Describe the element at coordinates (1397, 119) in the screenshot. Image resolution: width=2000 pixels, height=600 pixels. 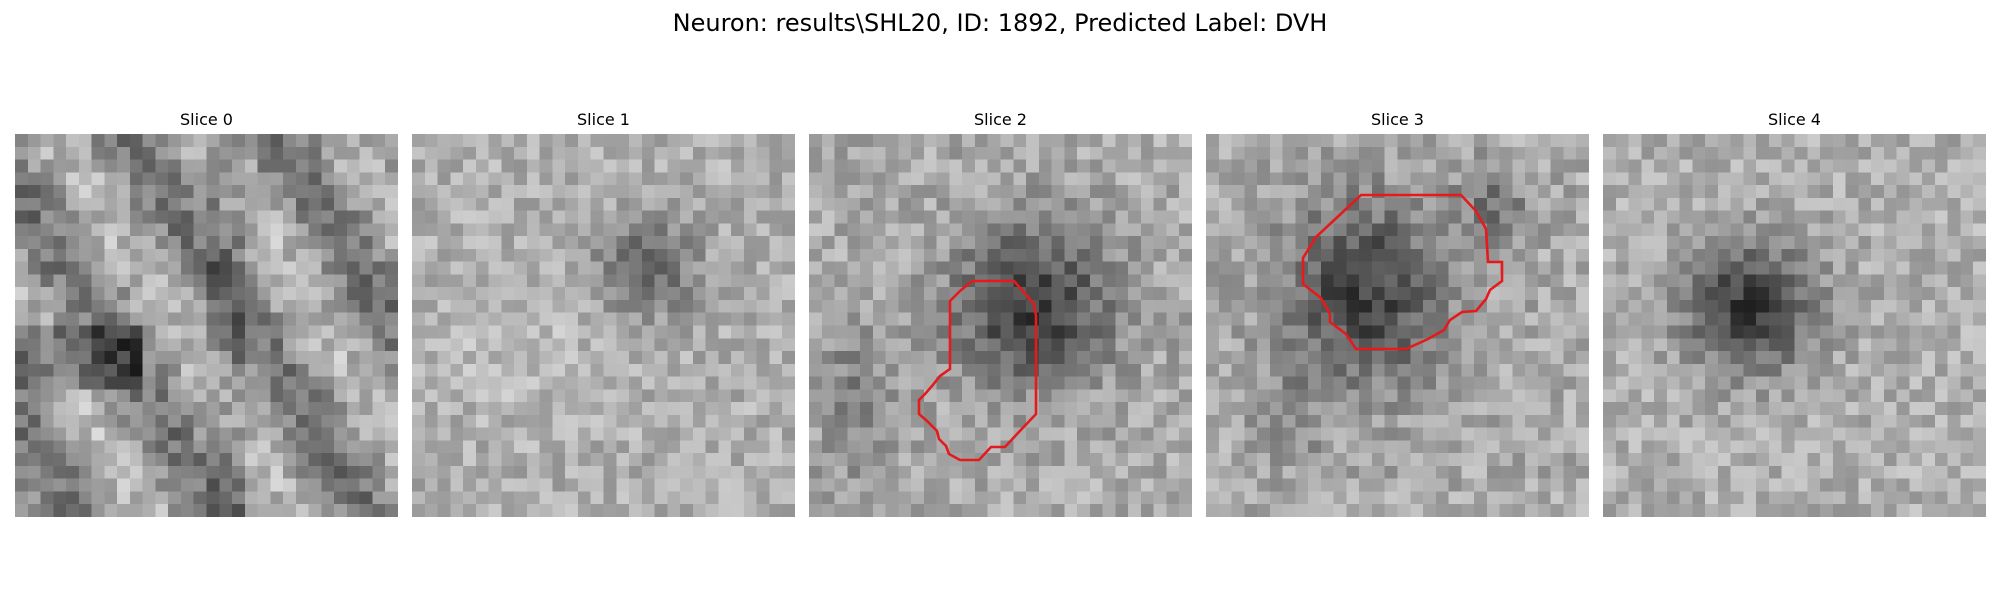
I see `slice-title-3: Slice 3` at that location.